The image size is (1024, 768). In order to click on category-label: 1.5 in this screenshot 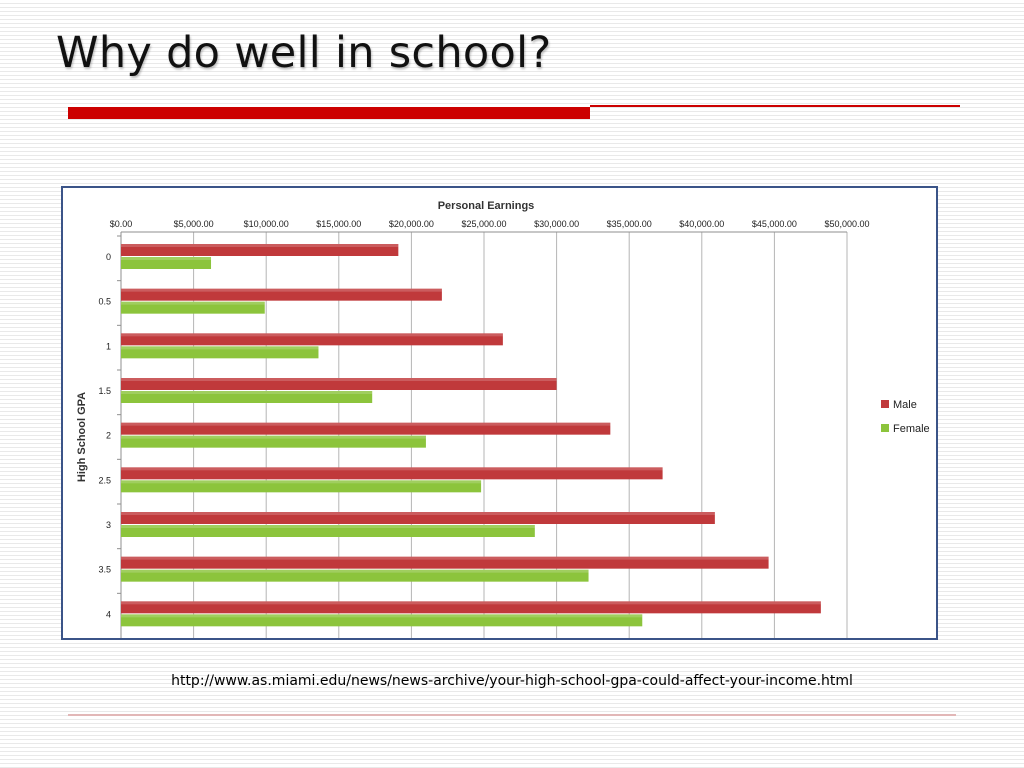, I will do `click(104, 391)`.